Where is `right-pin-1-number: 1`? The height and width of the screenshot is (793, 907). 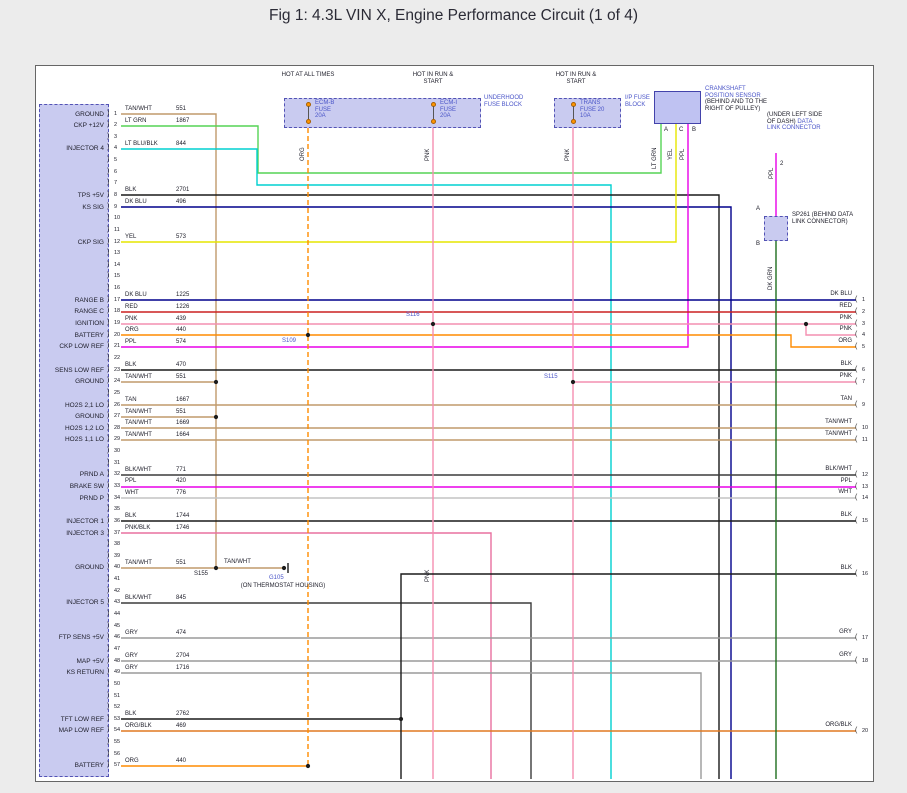
right-pin-1-number: 1 is located at coordinates (864, 299).